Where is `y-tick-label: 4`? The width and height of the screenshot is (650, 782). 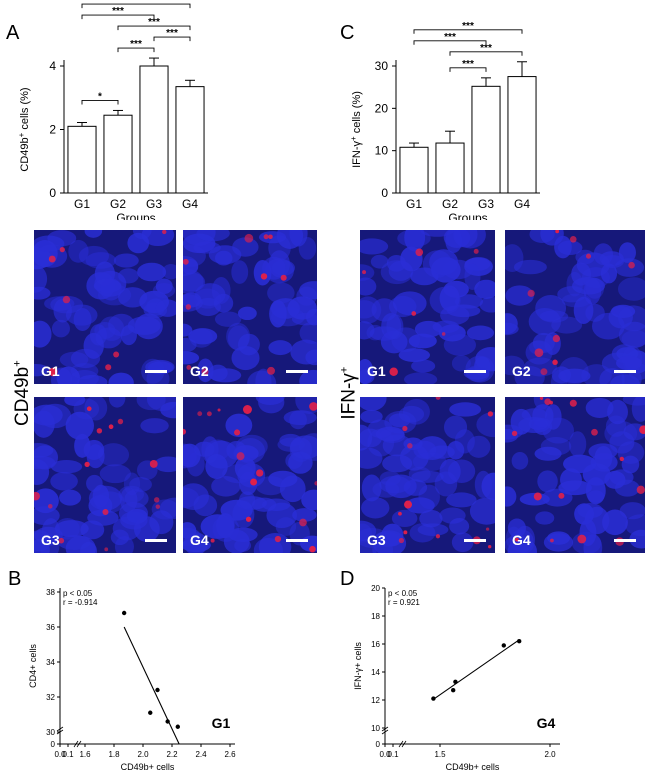
y-tick-label: 4 is located at coordinates (52, 66).